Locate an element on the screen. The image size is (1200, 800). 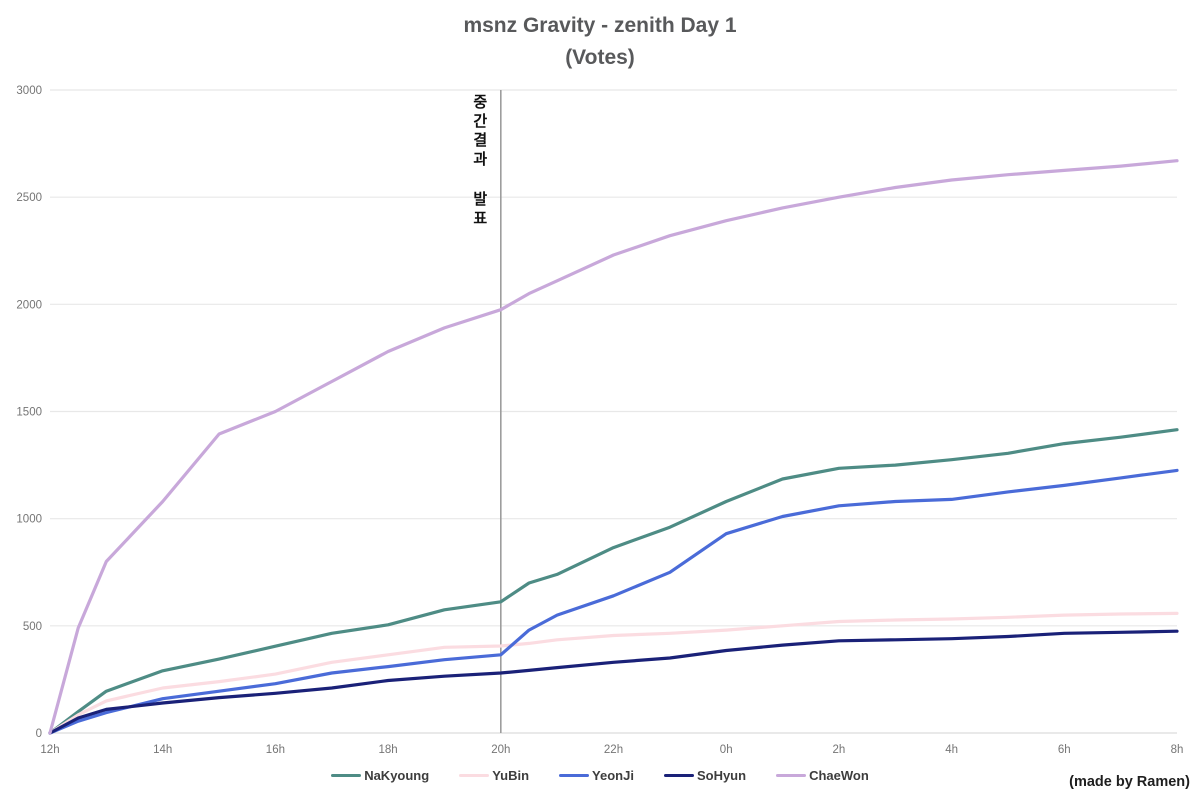
x-tick-label: 6h is located at coordinates (1064, 750).